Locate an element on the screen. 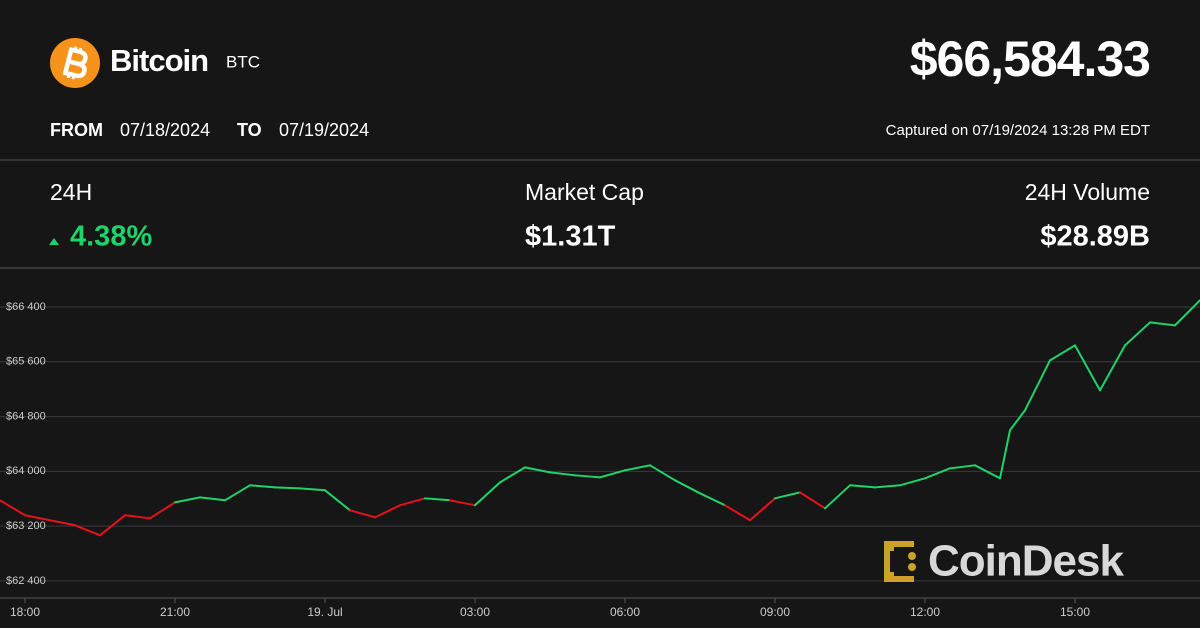  stat-value: 4.38% is located at coordinates (111, 237).